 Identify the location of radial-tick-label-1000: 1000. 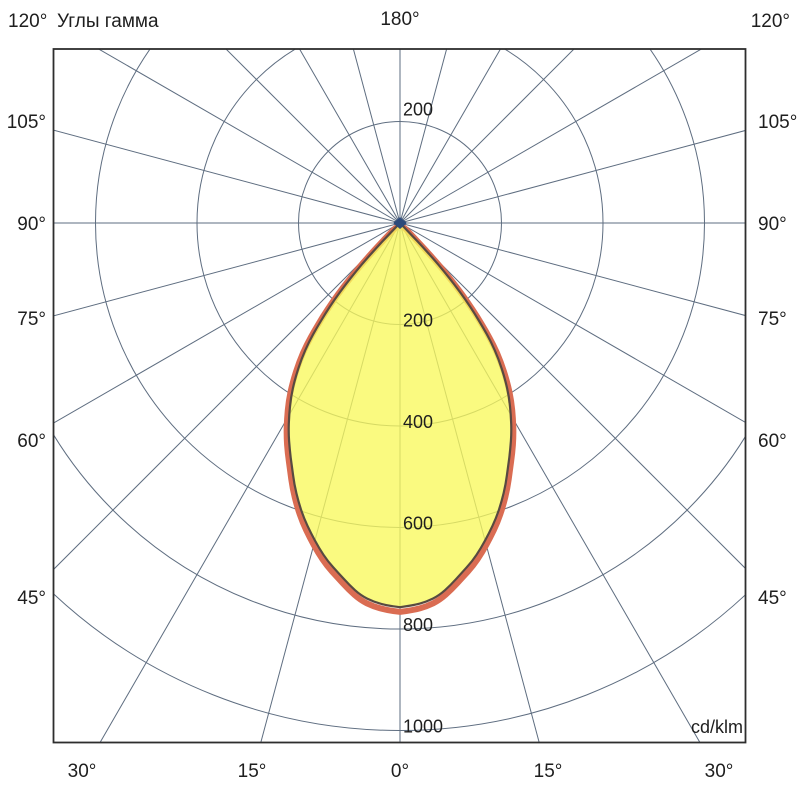
(423, 727).